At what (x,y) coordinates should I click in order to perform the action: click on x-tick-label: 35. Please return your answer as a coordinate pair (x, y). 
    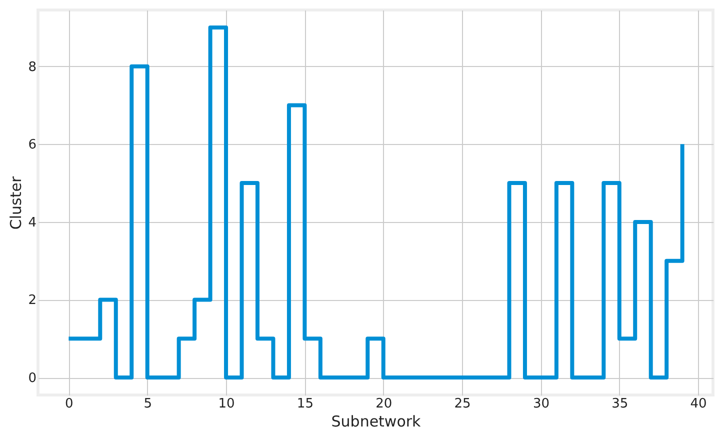
    Looking at the image, I should click on (620, 404).